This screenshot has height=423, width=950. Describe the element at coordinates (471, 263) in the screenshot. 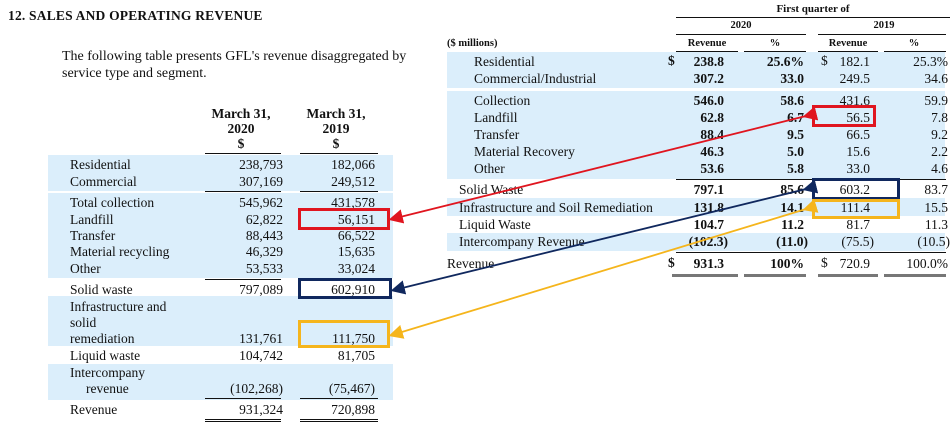

I see `row-label: Revenue` at that location.